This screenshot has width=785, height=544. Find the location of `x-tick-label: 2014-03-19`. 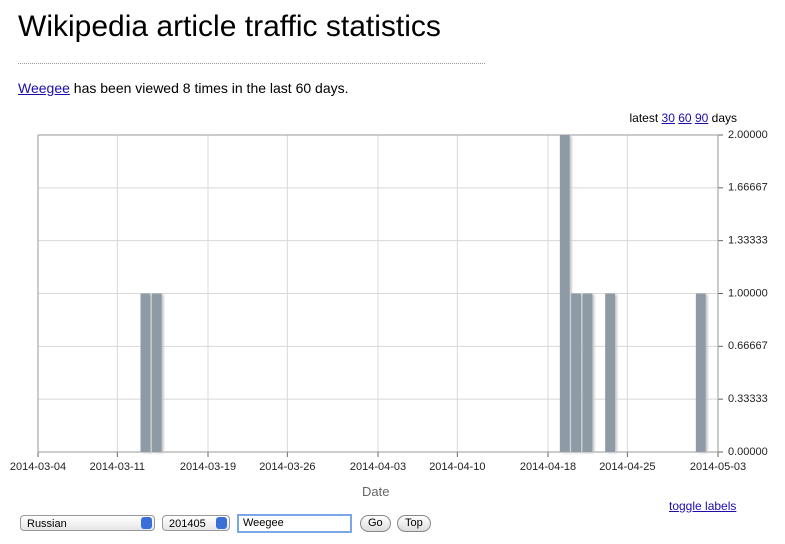

x-tick-label: 2014-03-19 is located at coordinates (208, 467).